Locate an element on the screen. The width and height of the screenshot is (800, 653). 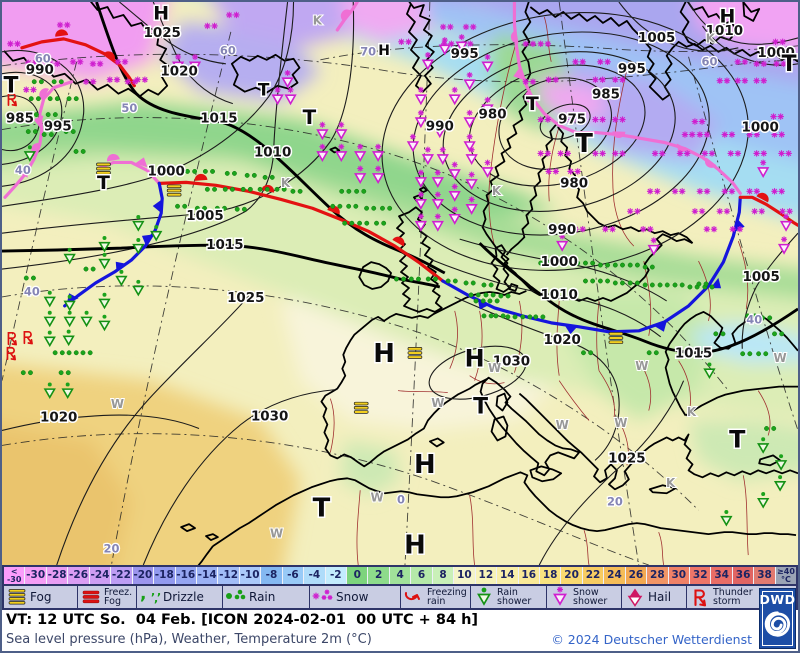
colorbar-cell: 34 is located at coordinates (721, 575).